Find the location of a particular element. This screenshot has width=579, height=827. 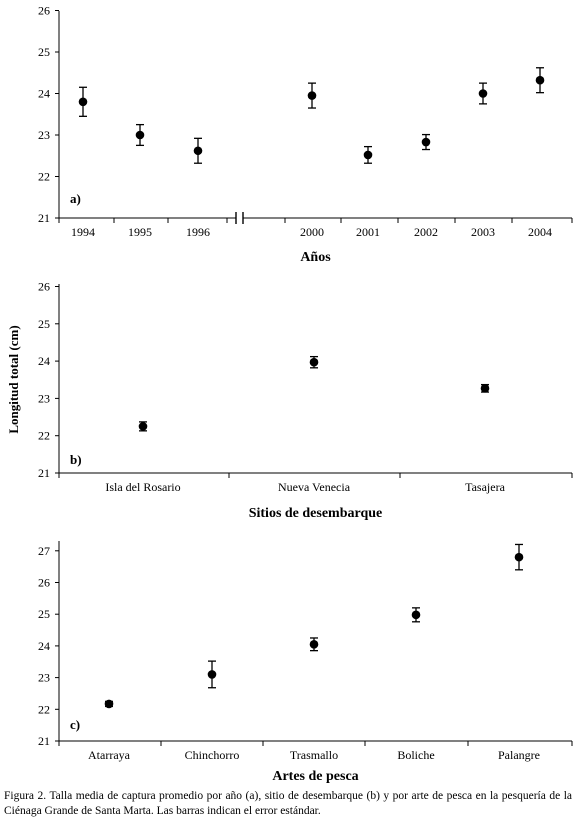

x-tick-label: 1996 is located at coordinates (198, 232).